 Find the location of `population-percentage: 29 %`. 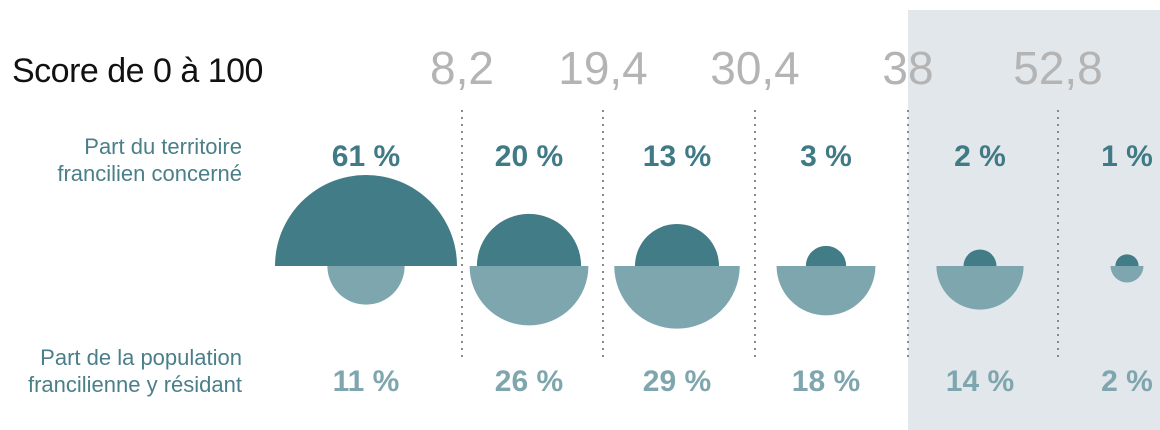

population-percentage: 29 % is located at coordinates (677, 381).